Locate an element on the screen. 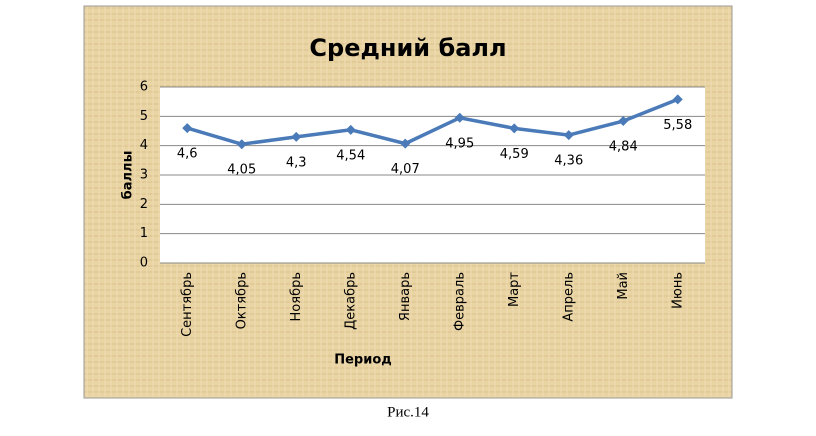 The height and width of the screenshot is (436, 816). y-tick-label: 2 is located at coordinates (144, 204).